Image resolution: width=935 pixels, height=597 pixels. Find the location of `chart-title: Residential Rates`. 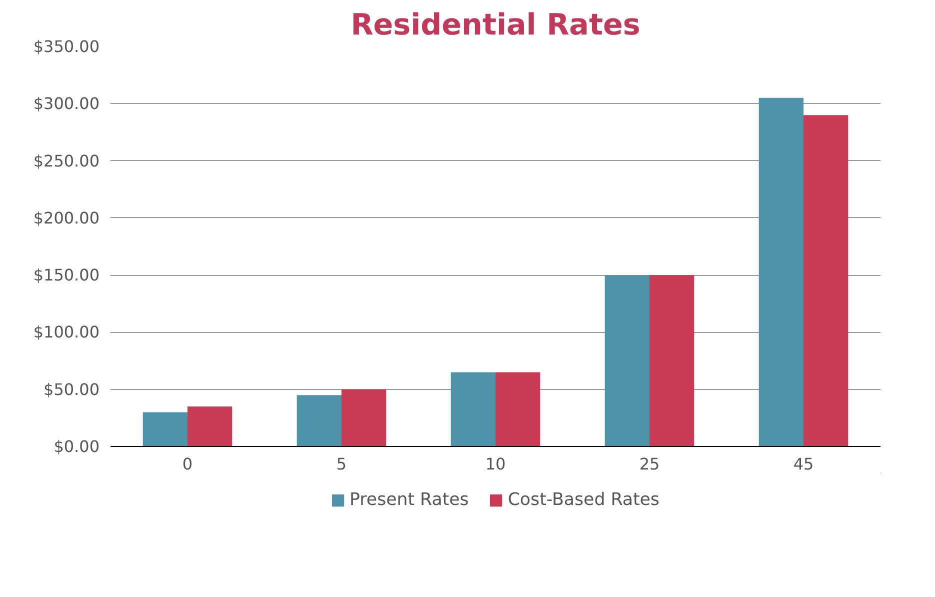

chart-title: Residential Rates is located at coordinates (495, 25).